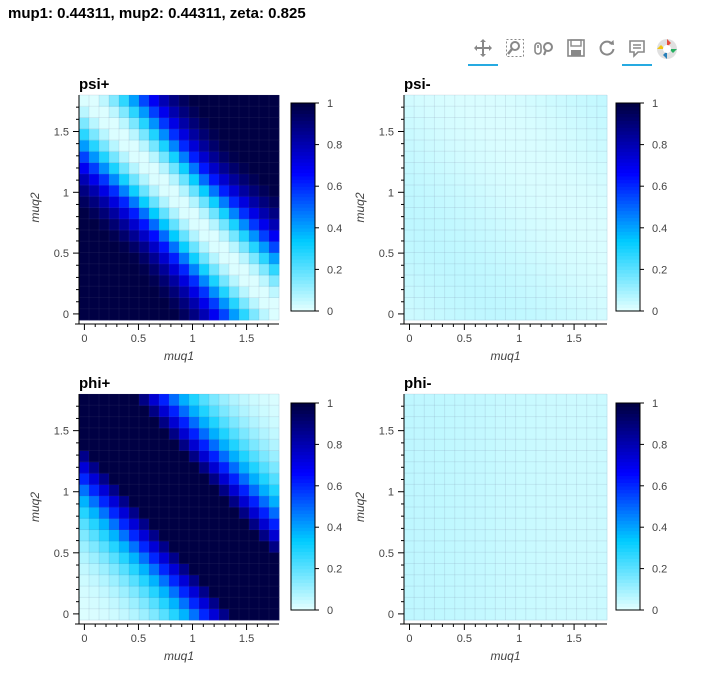 The image size is (713, 678). What do you see at coordinates (505, 356) in the screenshot?
I see `x-axis-label: muq1` at bounding box center [505, 356].